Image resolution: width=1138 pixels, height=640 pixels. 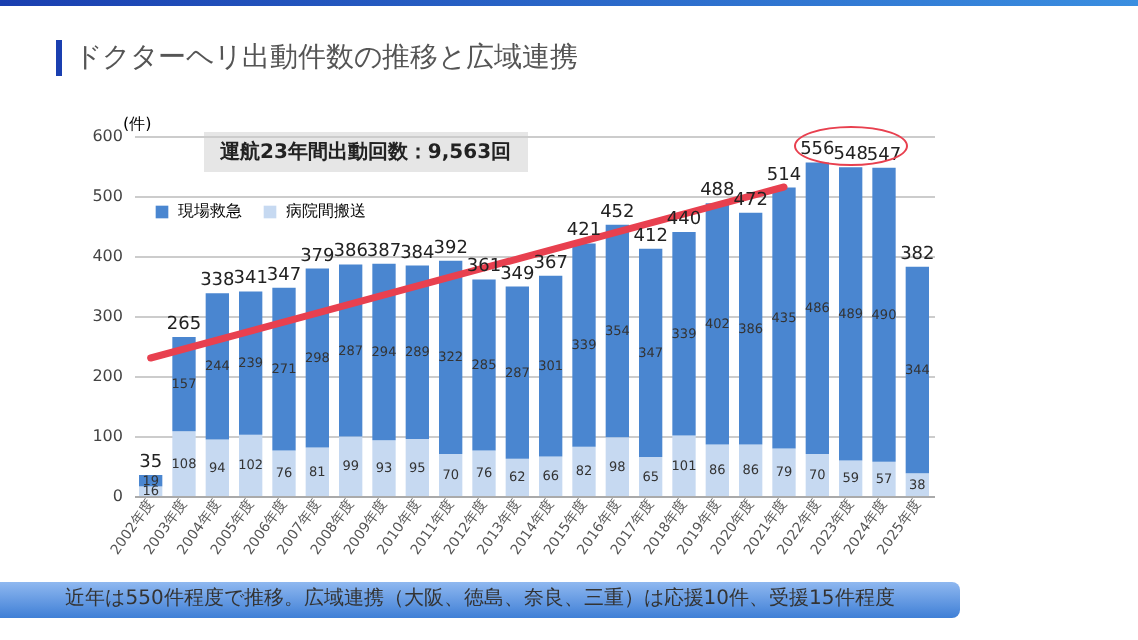 What do you see at coordinates (550, 263) in the screenshot?
I see `total-label: 367` at bounding box center [550, 263].